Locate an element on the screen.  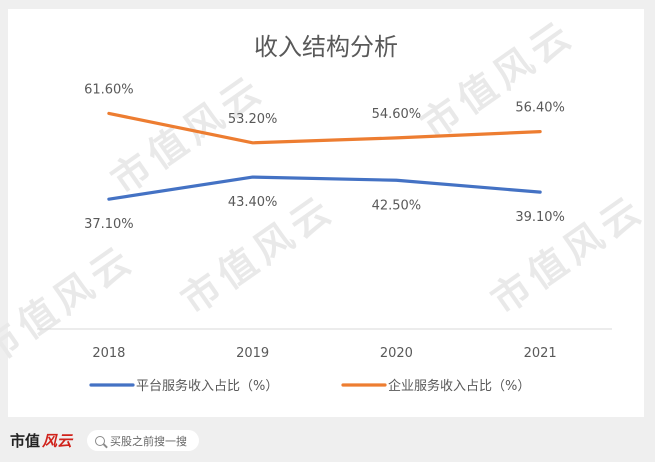
brand-logo: 市值 风云 is located at coordinates (41, 440).